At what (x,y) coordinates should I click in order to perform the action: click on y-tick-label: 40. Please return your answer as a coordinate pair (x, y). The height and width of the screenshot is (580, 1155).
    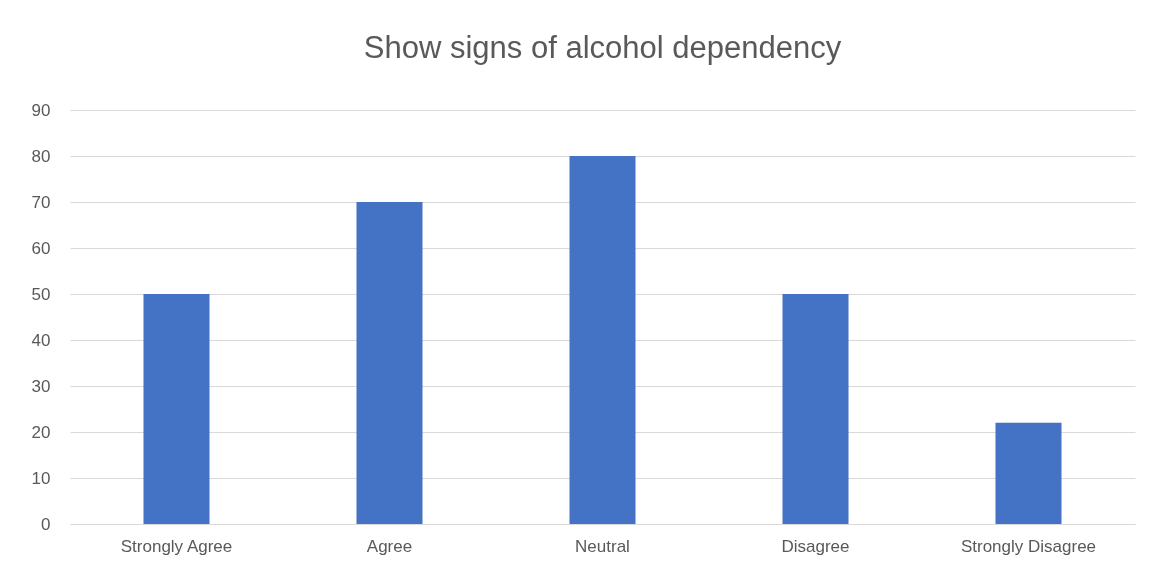
    Looking at the image, I should click on (41, 340).